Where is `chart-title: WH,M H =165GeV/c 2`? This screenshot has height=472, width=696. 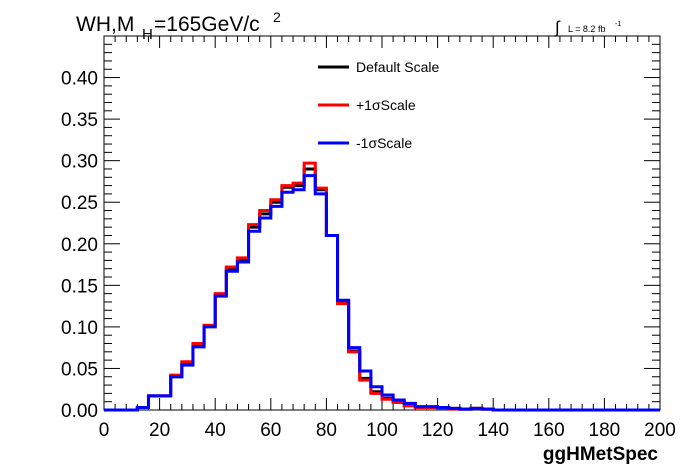 chart-title: WH,M H =165GeV/c 2 is located at coordinates (178, 26).